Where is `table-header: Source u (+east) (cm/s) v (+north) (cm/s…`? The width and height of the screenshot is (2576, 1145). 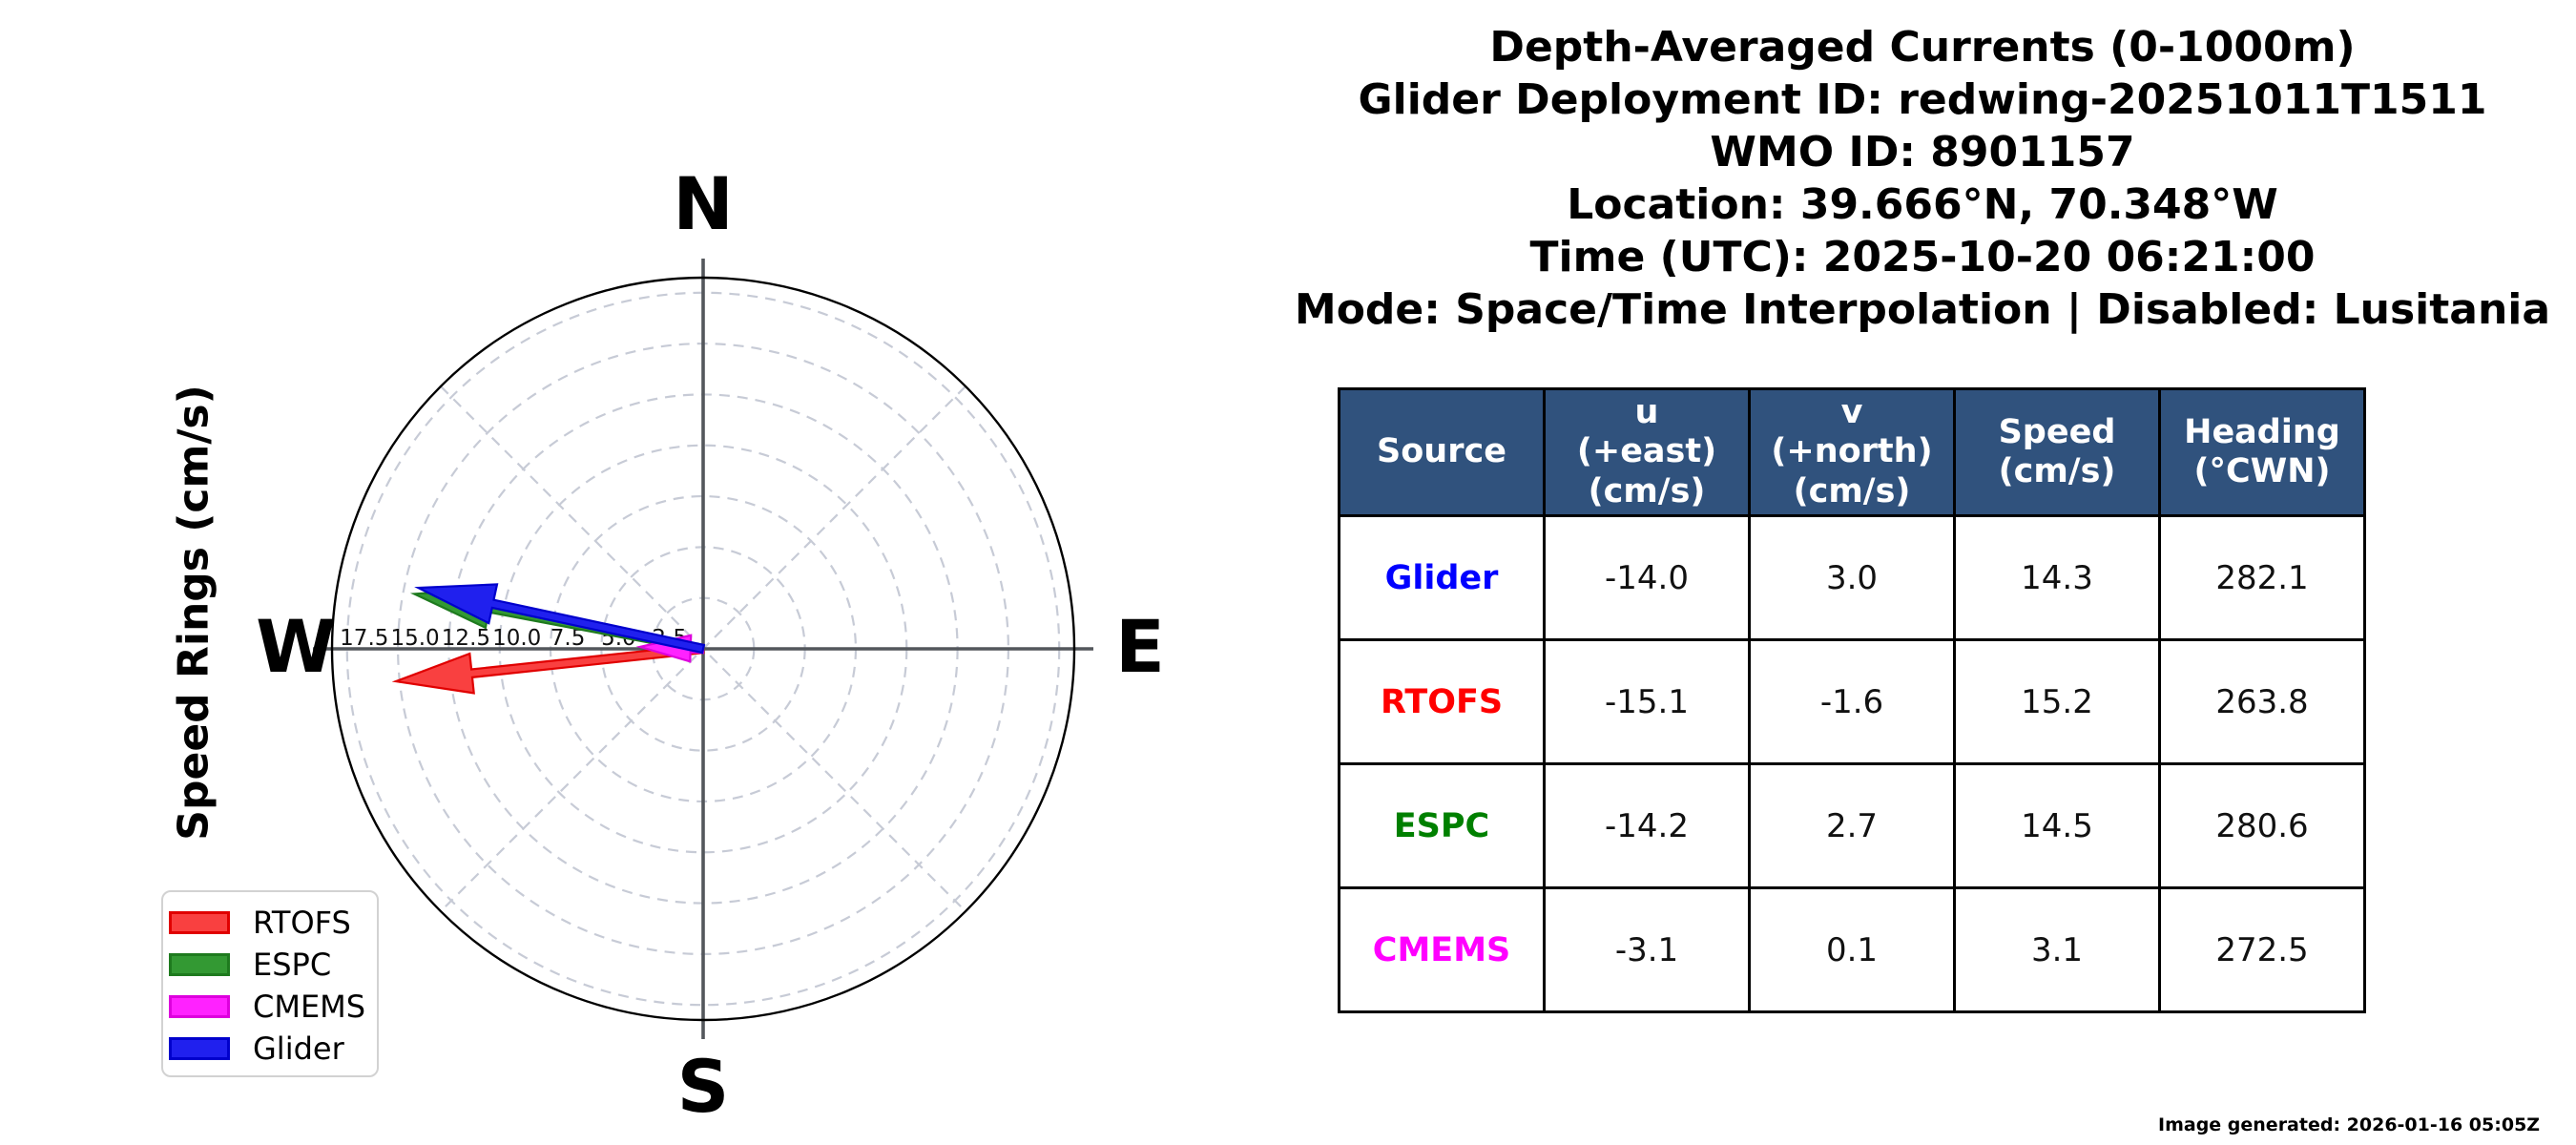
table-header: Source u (+east) (cm/s) v (+north) (cm/s… is located at coordinates (1852, 452).